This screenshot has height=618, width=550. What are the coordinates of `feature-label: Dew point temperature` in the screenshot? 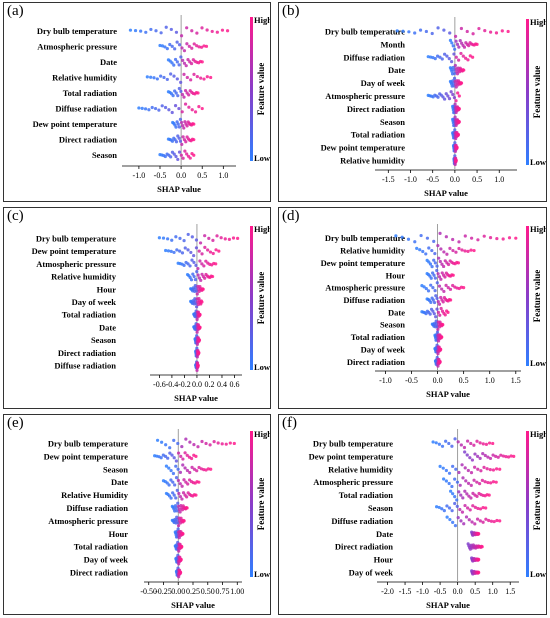 It's located at (363, 263).